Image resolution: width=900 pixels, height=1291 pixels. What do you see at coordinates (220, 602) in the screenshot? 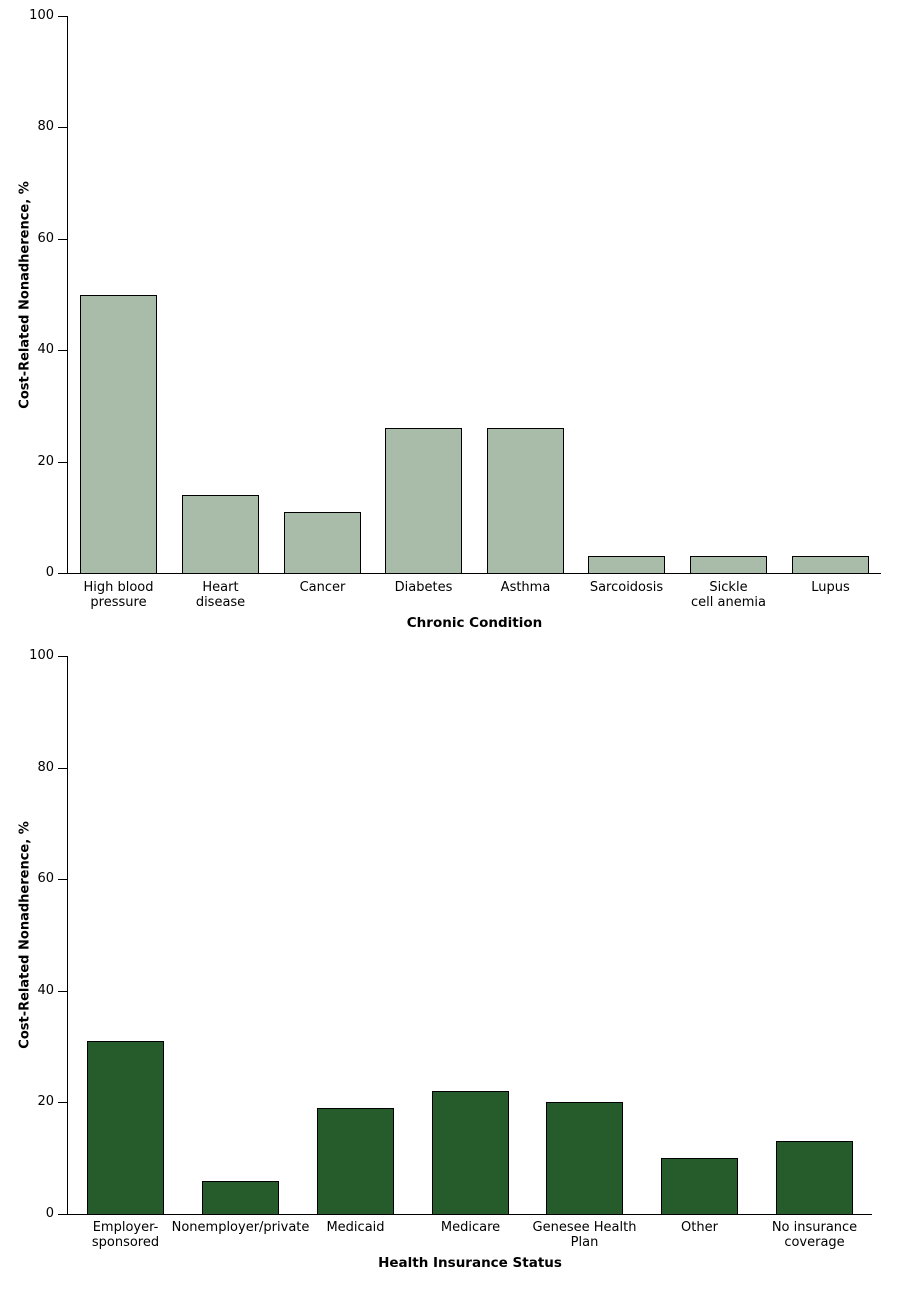
I see `category-label-line: disease` at bounding box center [220, 602].